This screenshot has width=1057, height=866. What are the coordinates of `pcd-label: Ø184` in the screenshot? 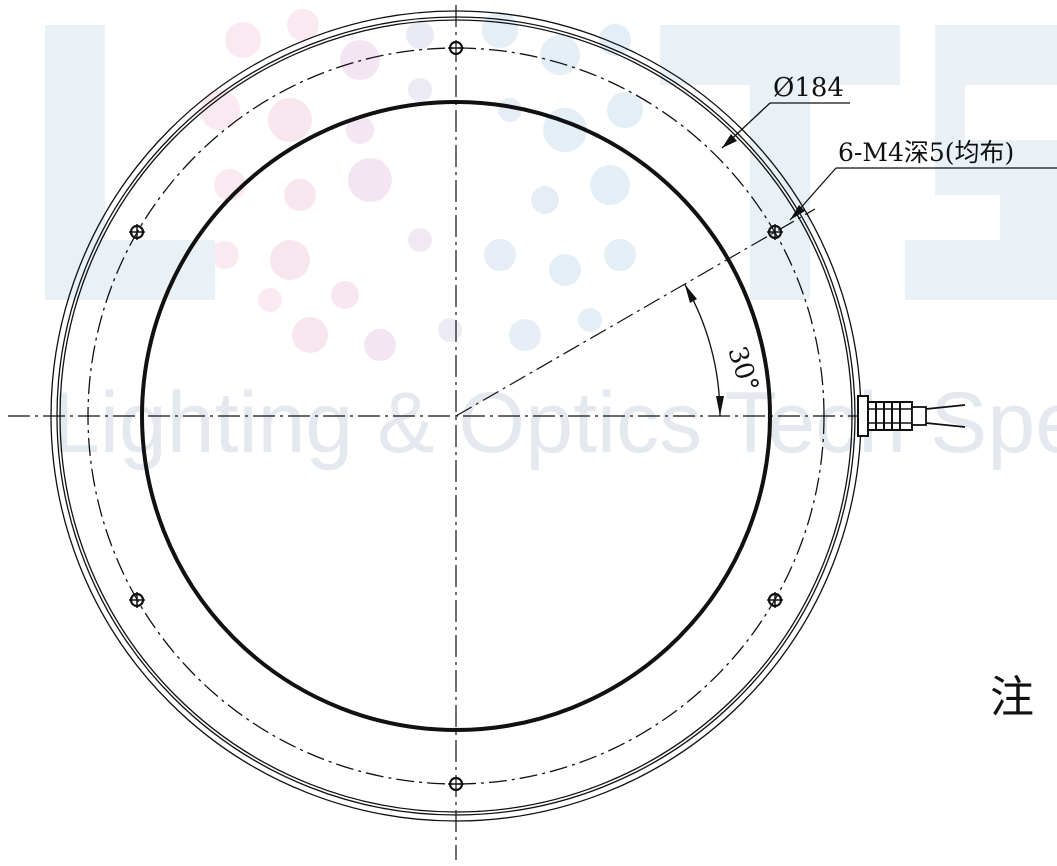 It's located at (808, 88).